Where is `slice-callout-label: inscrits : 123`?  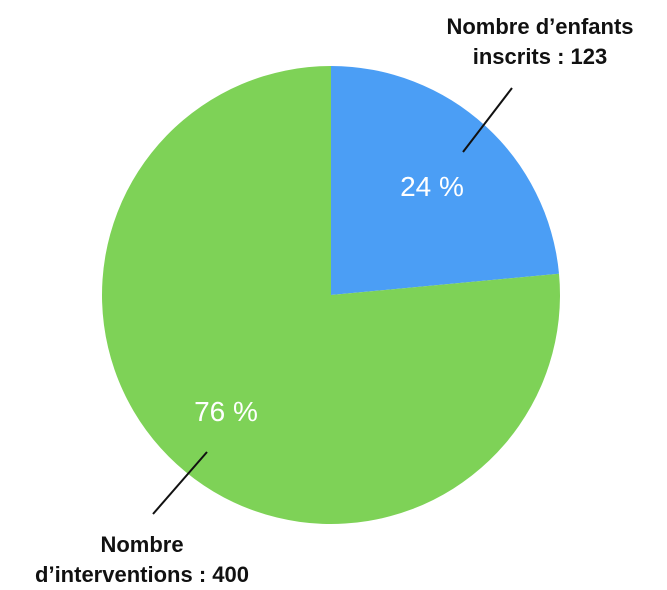 slice-callout-label: inscrits : 123 is located at coordinates (540, 56).